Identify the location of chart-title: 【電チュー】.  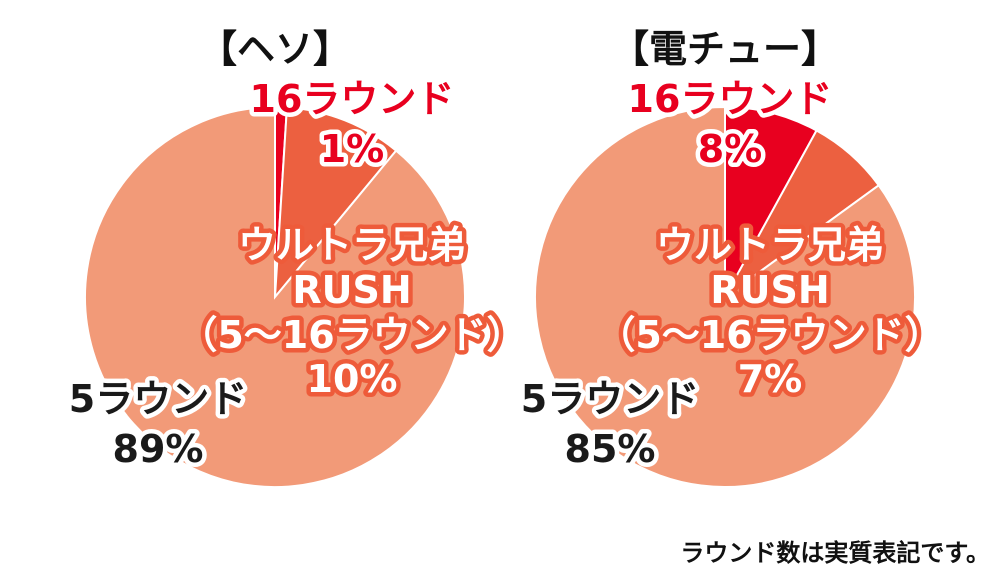
(725, 49).